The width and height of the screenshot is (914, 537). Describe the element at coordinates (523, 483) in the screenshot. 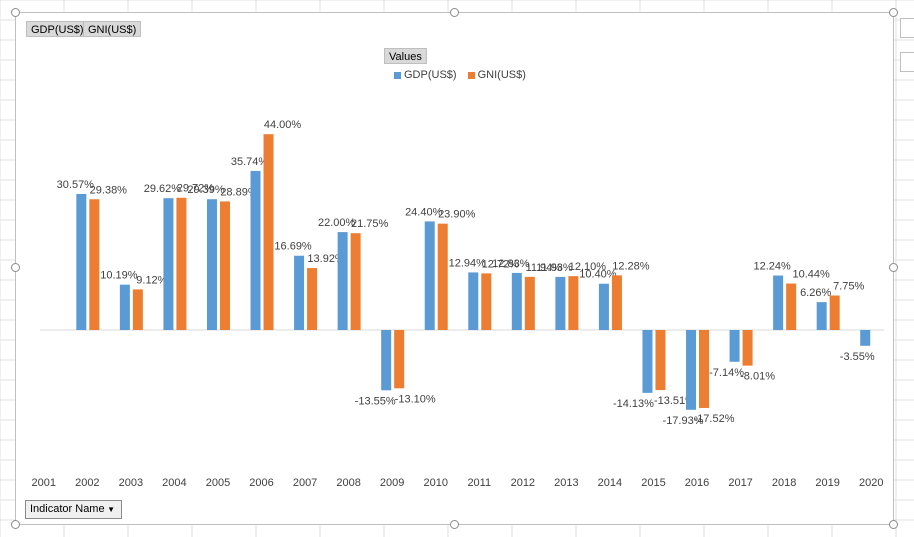

I see `x-tick-label: 2012` at that location.